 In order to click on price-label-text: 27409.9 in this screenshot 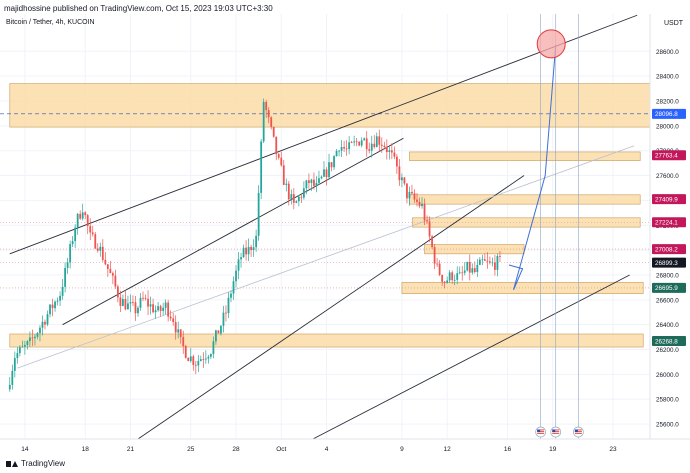, I will do `click(666, 199)`.